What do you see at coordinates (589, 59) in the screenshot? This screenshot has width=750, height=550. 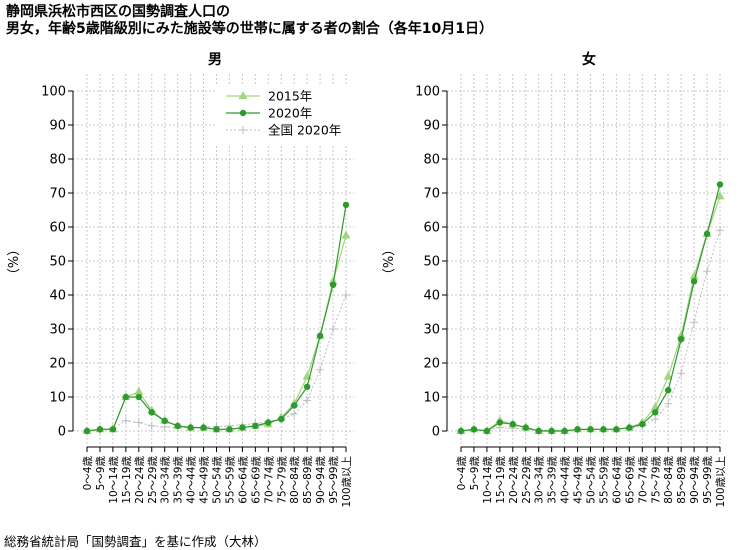 I see `panel-title: 女` at bounding box center [589, 59].